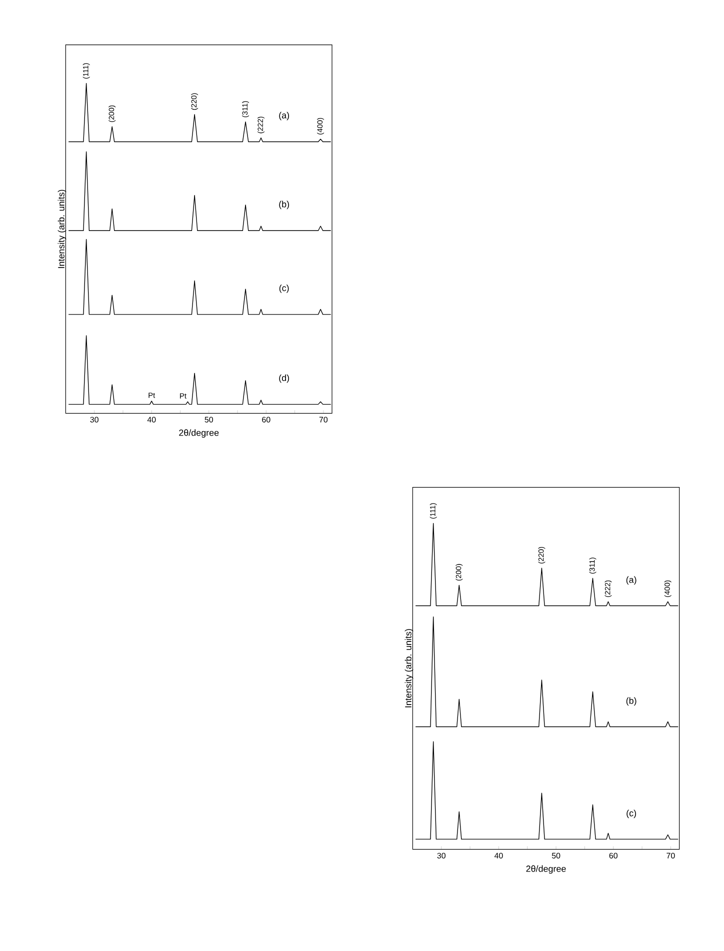 This screenshot has width=724, height=951. Describe the element at coordinates (284, 378) in the screenshot. I see `text: (d)` at that location.